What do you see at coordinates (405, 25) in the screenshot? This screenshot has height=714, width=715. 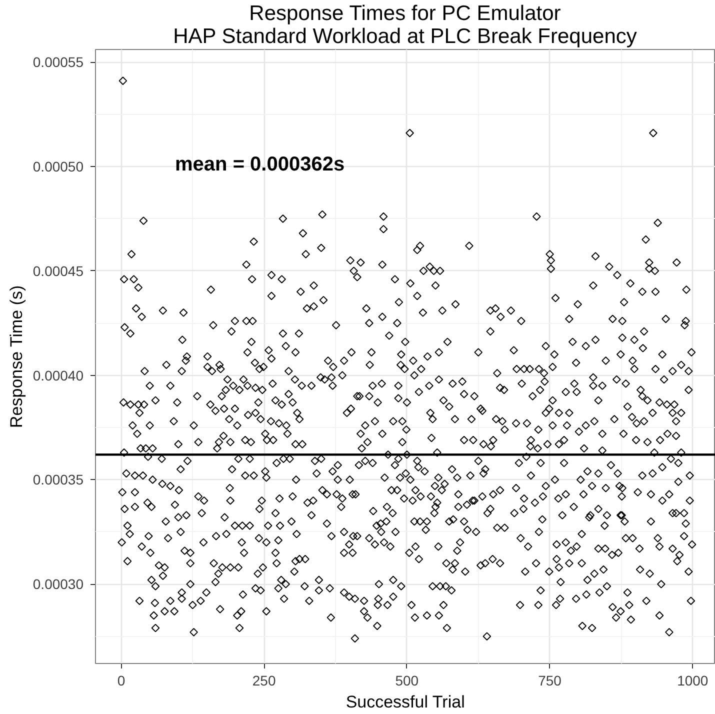 I see `chart-title: Response Times for PC Emulator HAP Standard Workload at PLC Break Frequency` at bounding box center [405, 25].